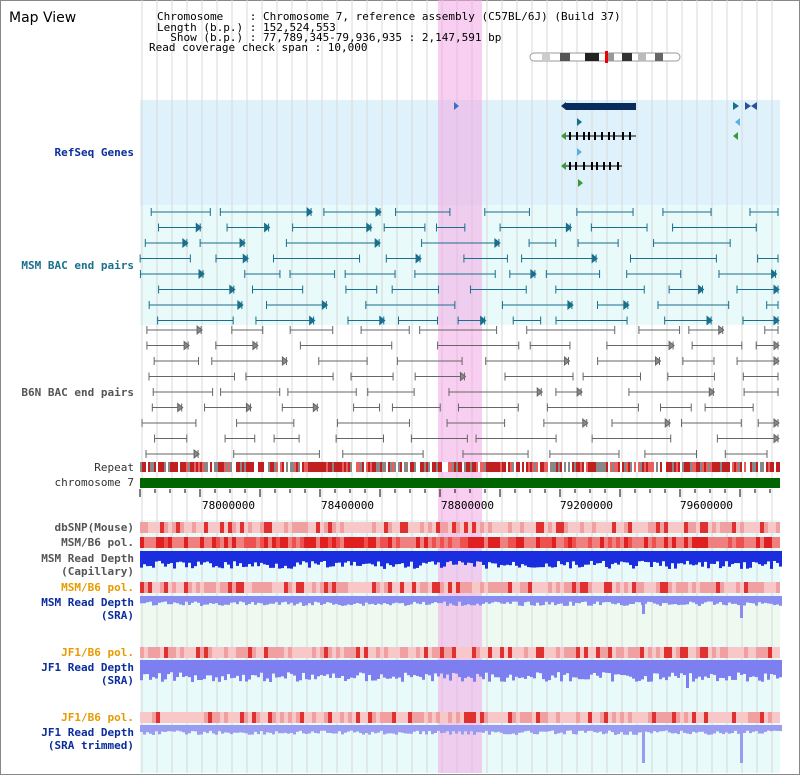  I want to click on track-label-jf1-depth: JF1 Read Depth, so click(87, 667).